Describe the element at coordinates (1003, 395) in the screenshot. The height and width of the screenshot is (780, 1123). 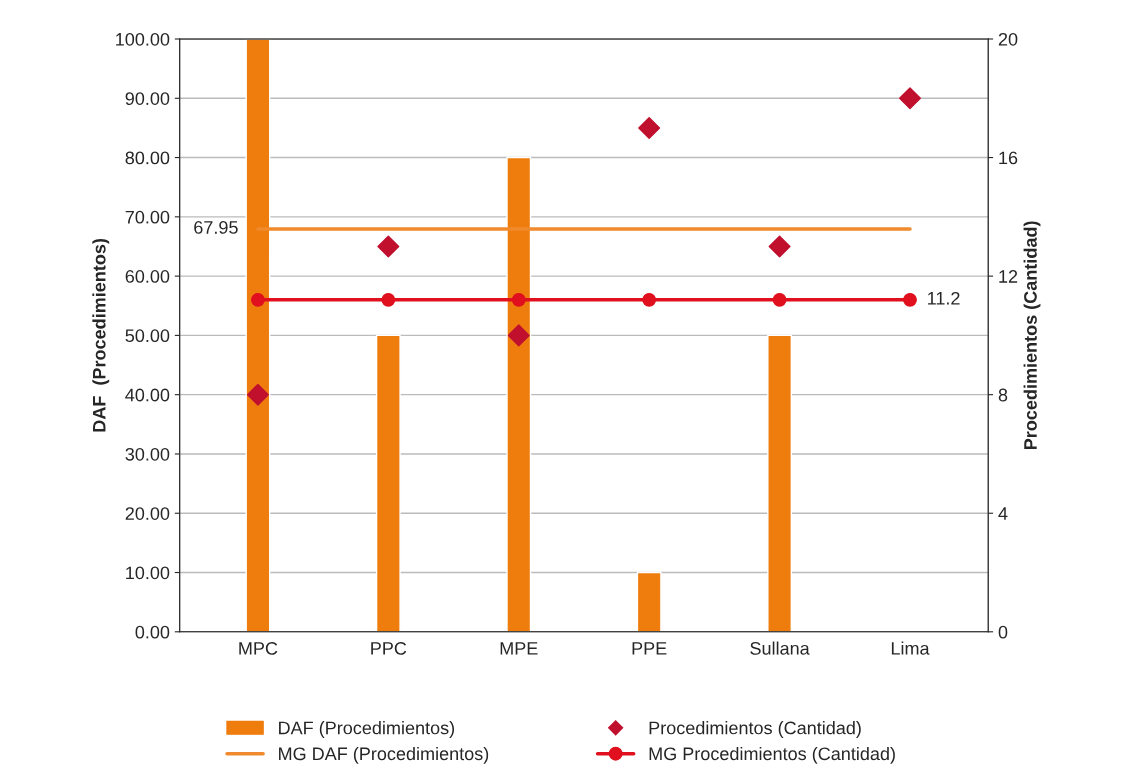
I see `y2-tick-label: 8` at that location.